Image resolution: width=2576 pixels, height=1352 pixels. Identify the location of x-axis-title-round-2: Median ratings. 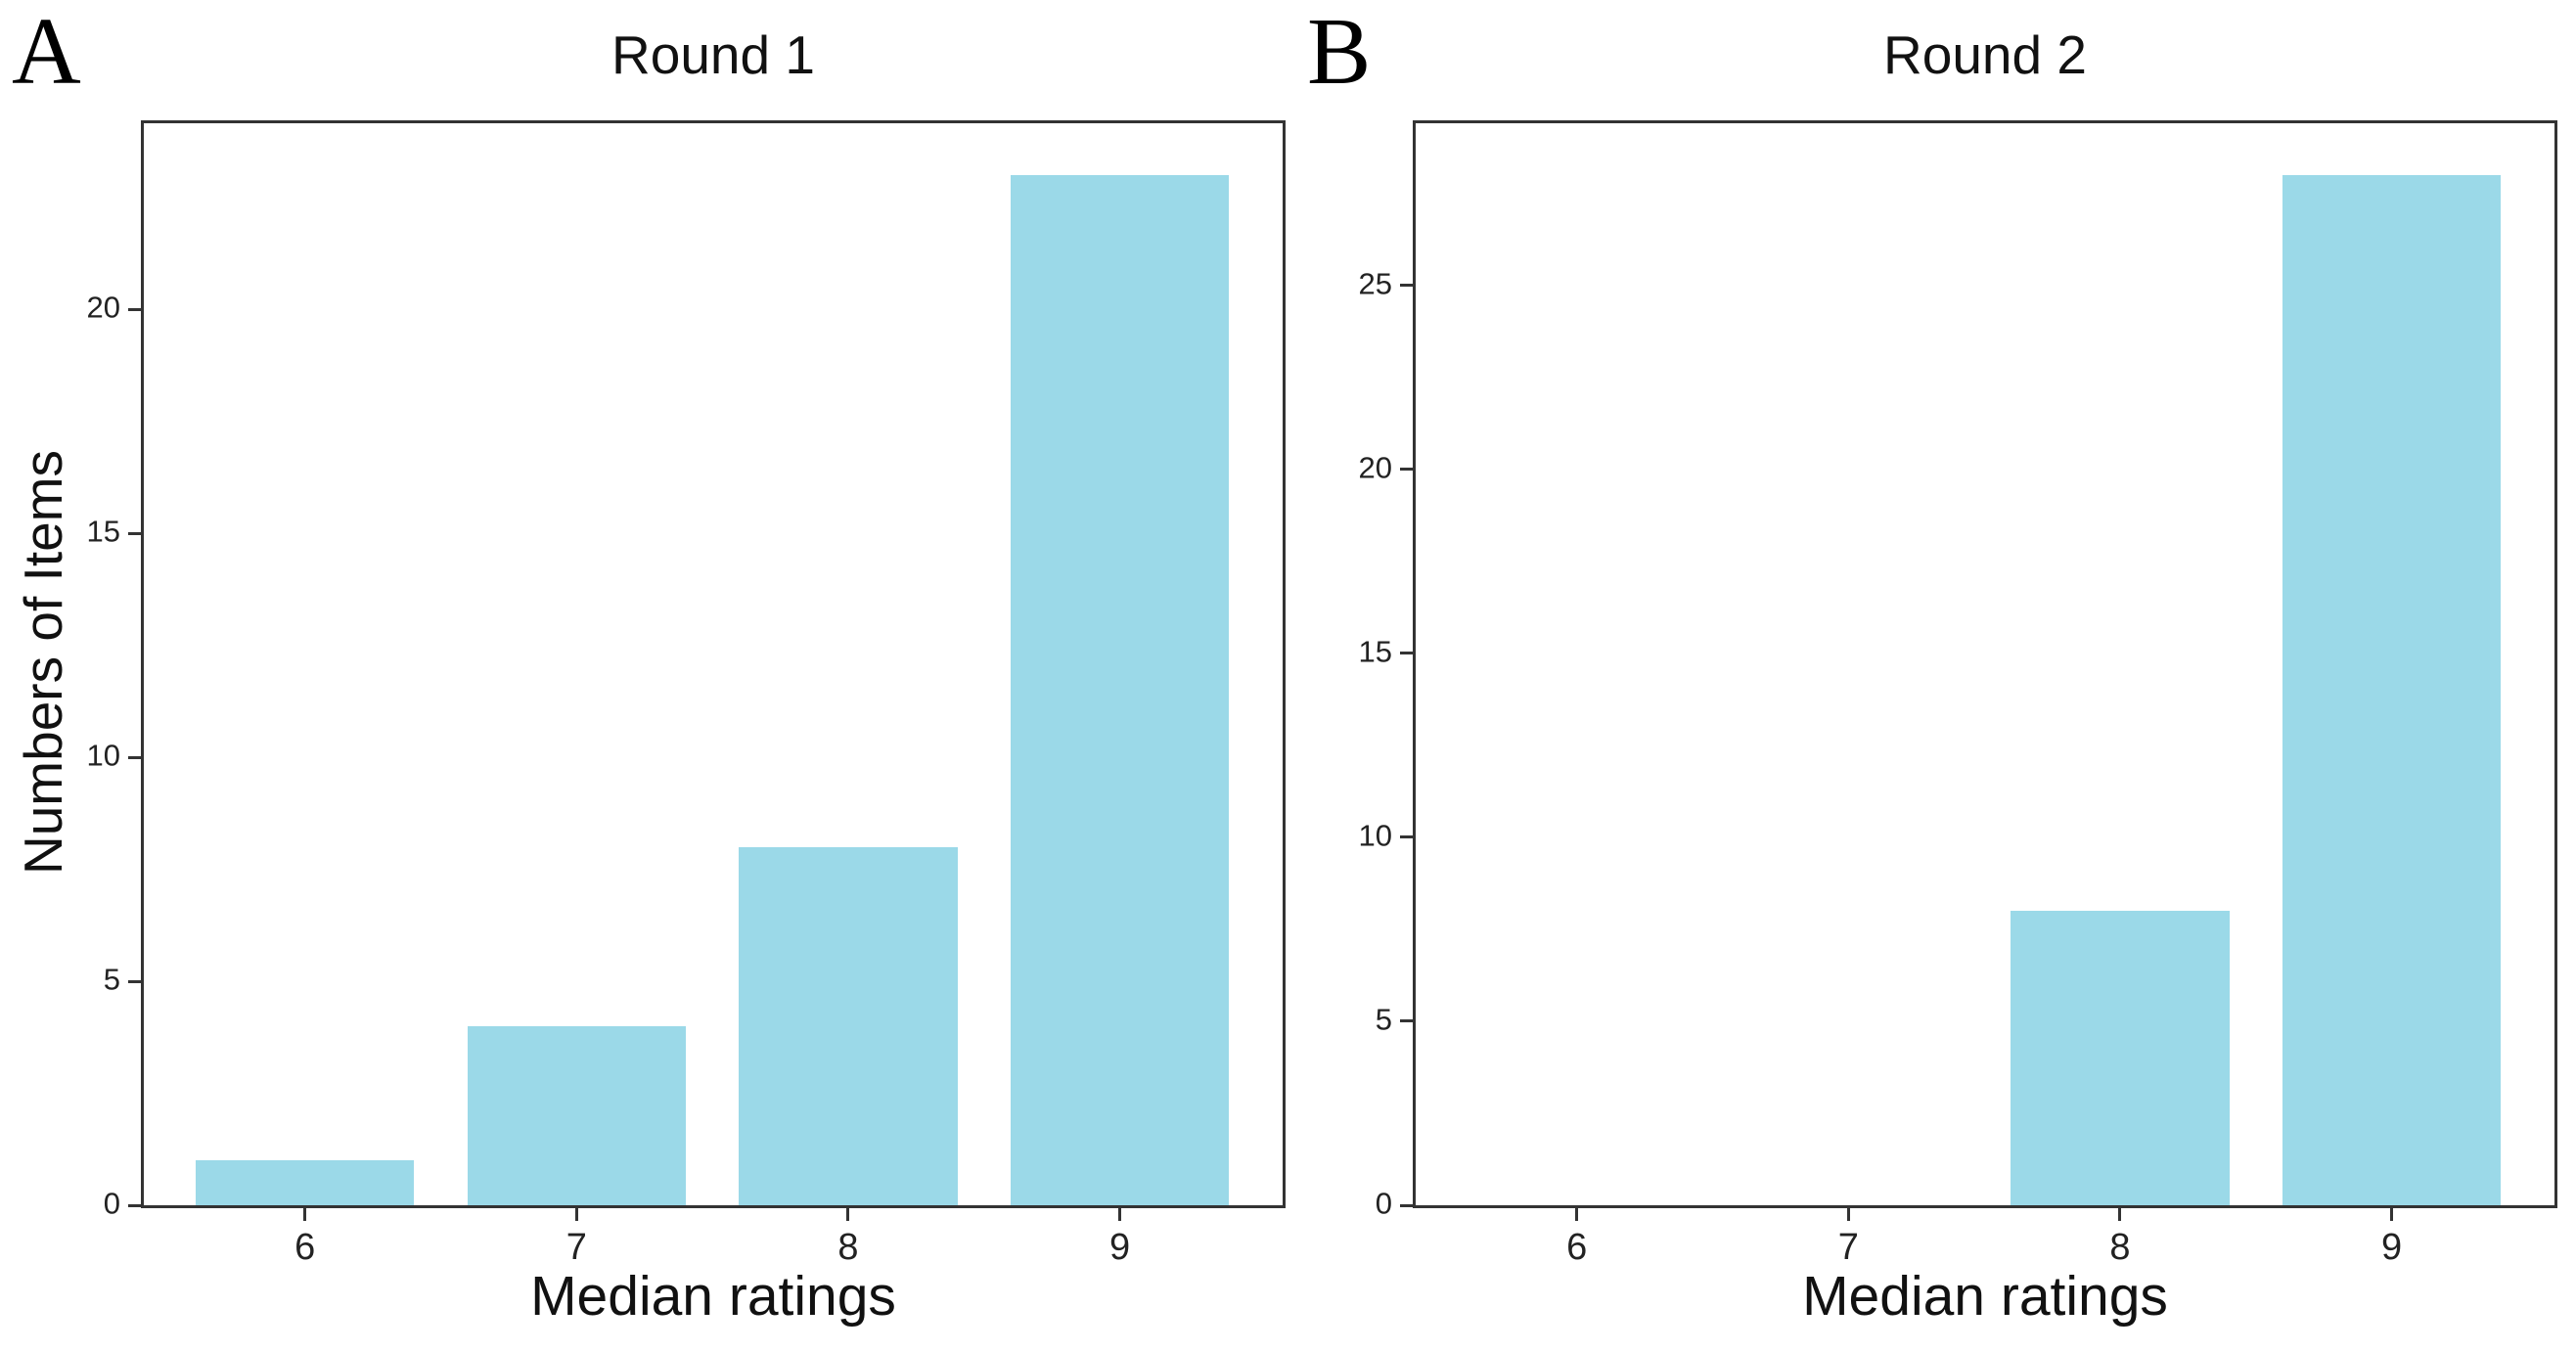
(1985, 1296).